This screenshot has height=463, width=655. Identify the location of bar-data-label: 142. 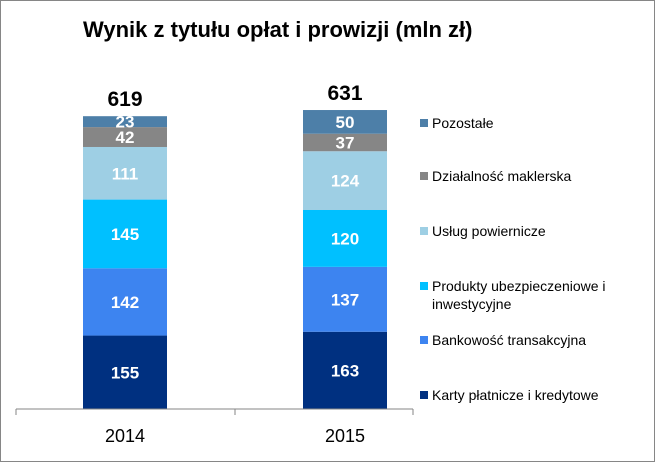
(125, 302).